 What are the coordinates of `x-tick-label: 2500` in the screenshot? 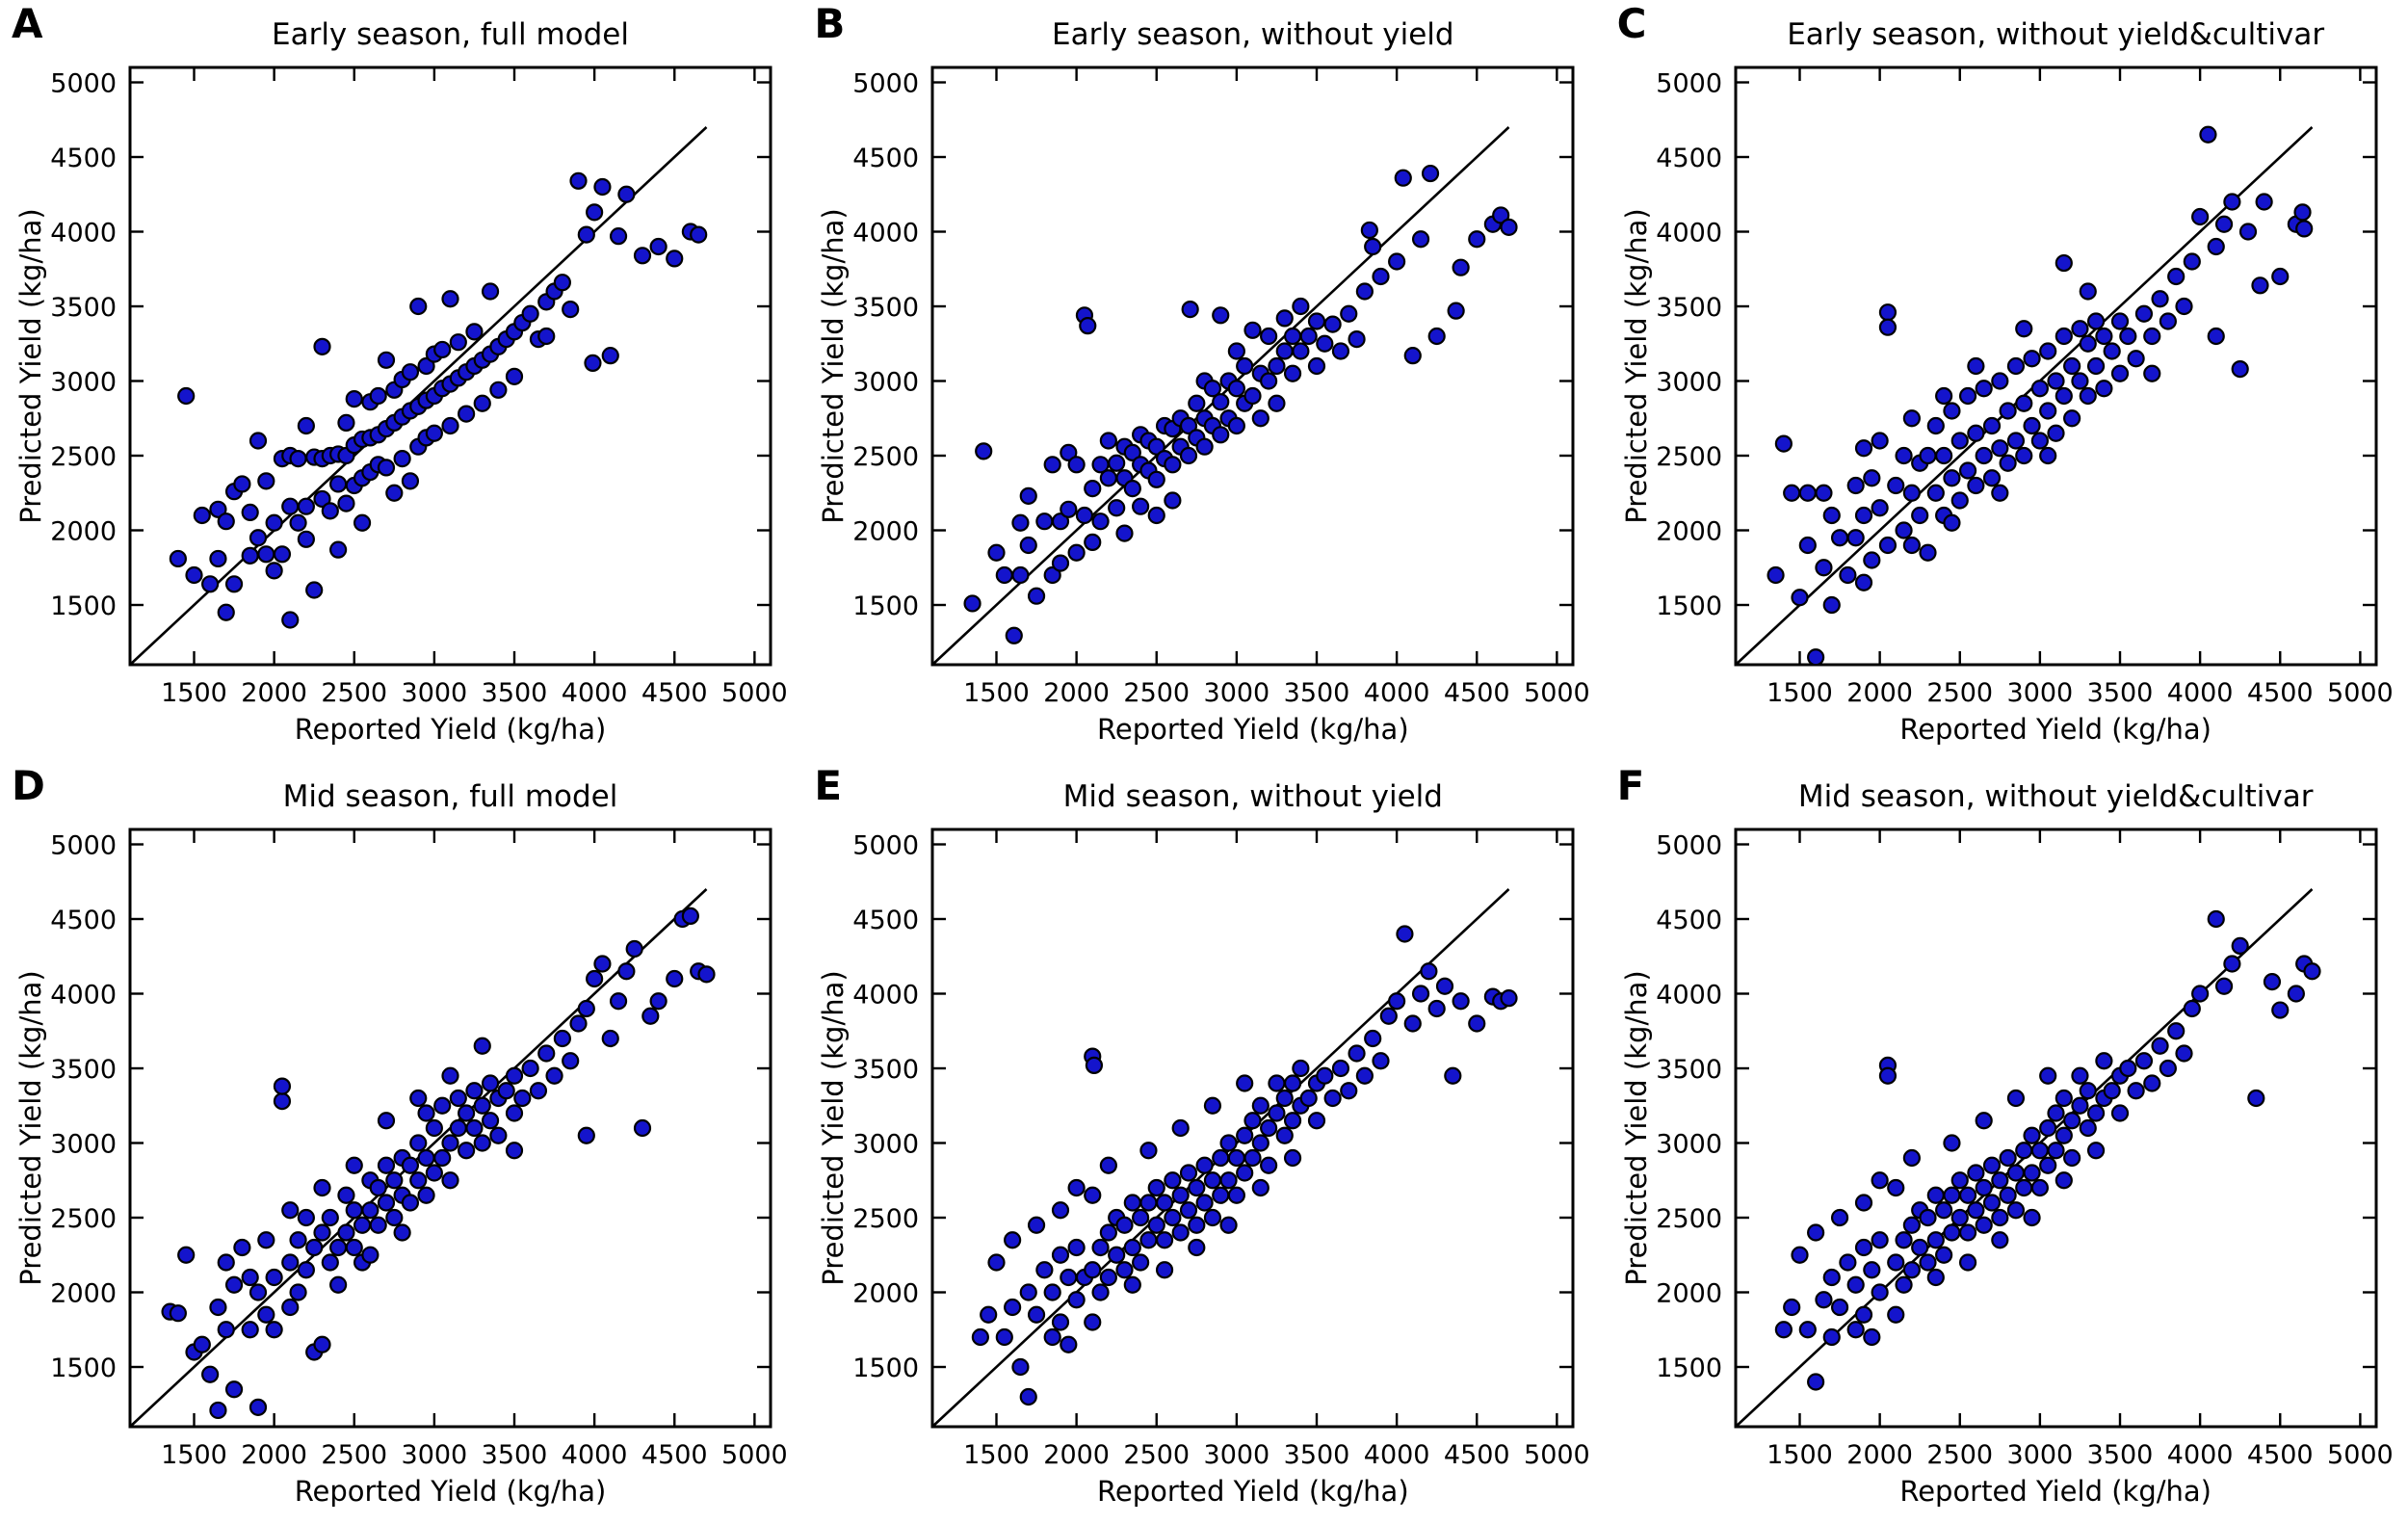 It's located at (1157, 693).